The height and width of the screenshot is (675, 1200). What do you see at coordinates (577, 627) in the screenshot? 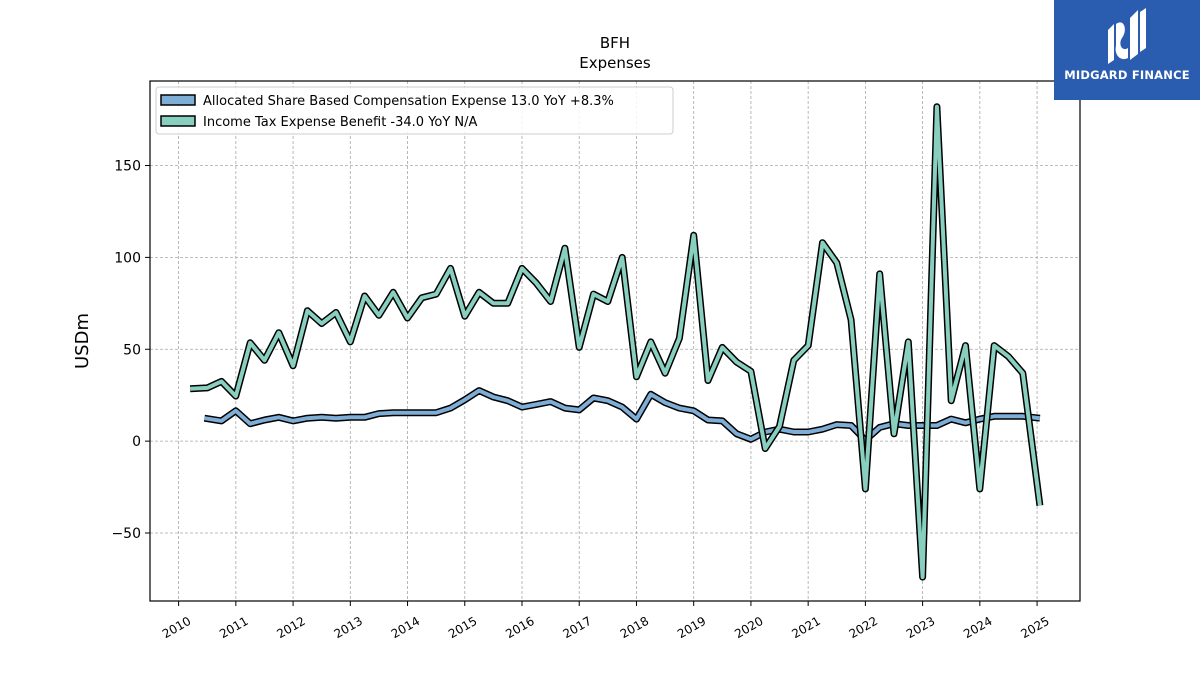
I see `x-tick-label: 2017` at bounding box center [577, 627].